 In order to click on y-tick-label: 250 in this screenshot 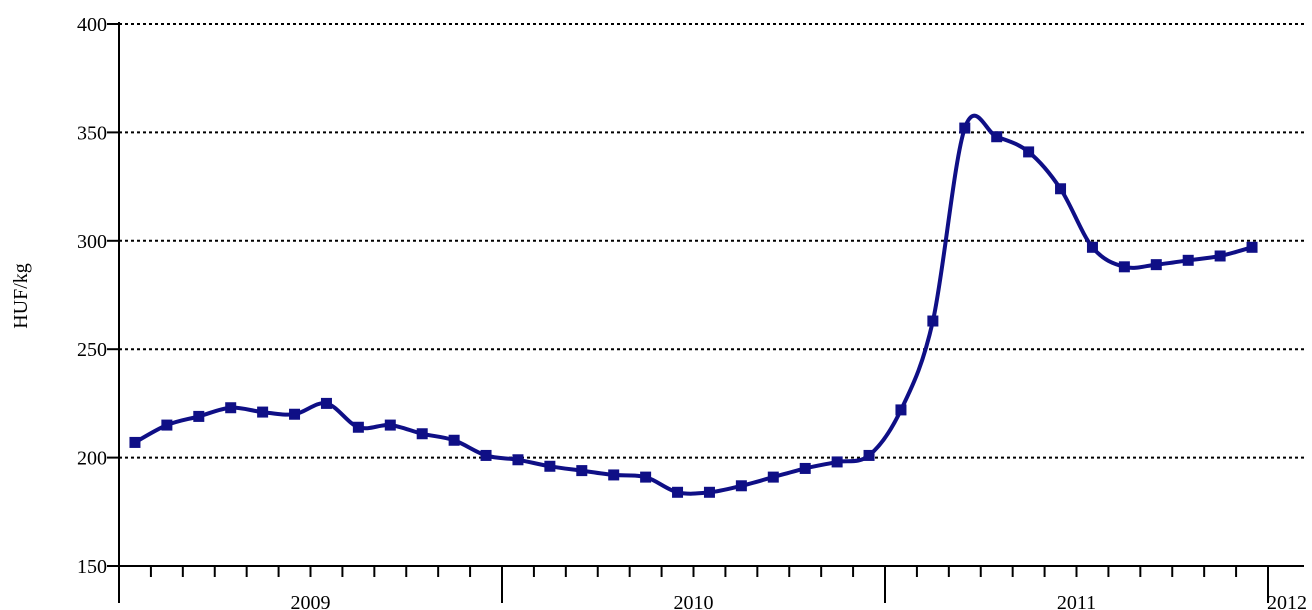, I will do `click(92, 350)`.